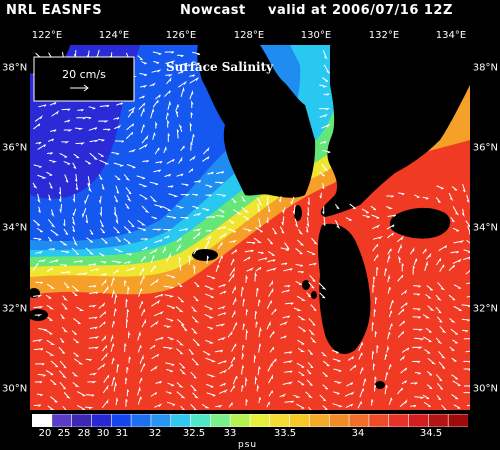  I want to click on valid-time: valid at 2006/07/16 12Z, so click(360, 10).